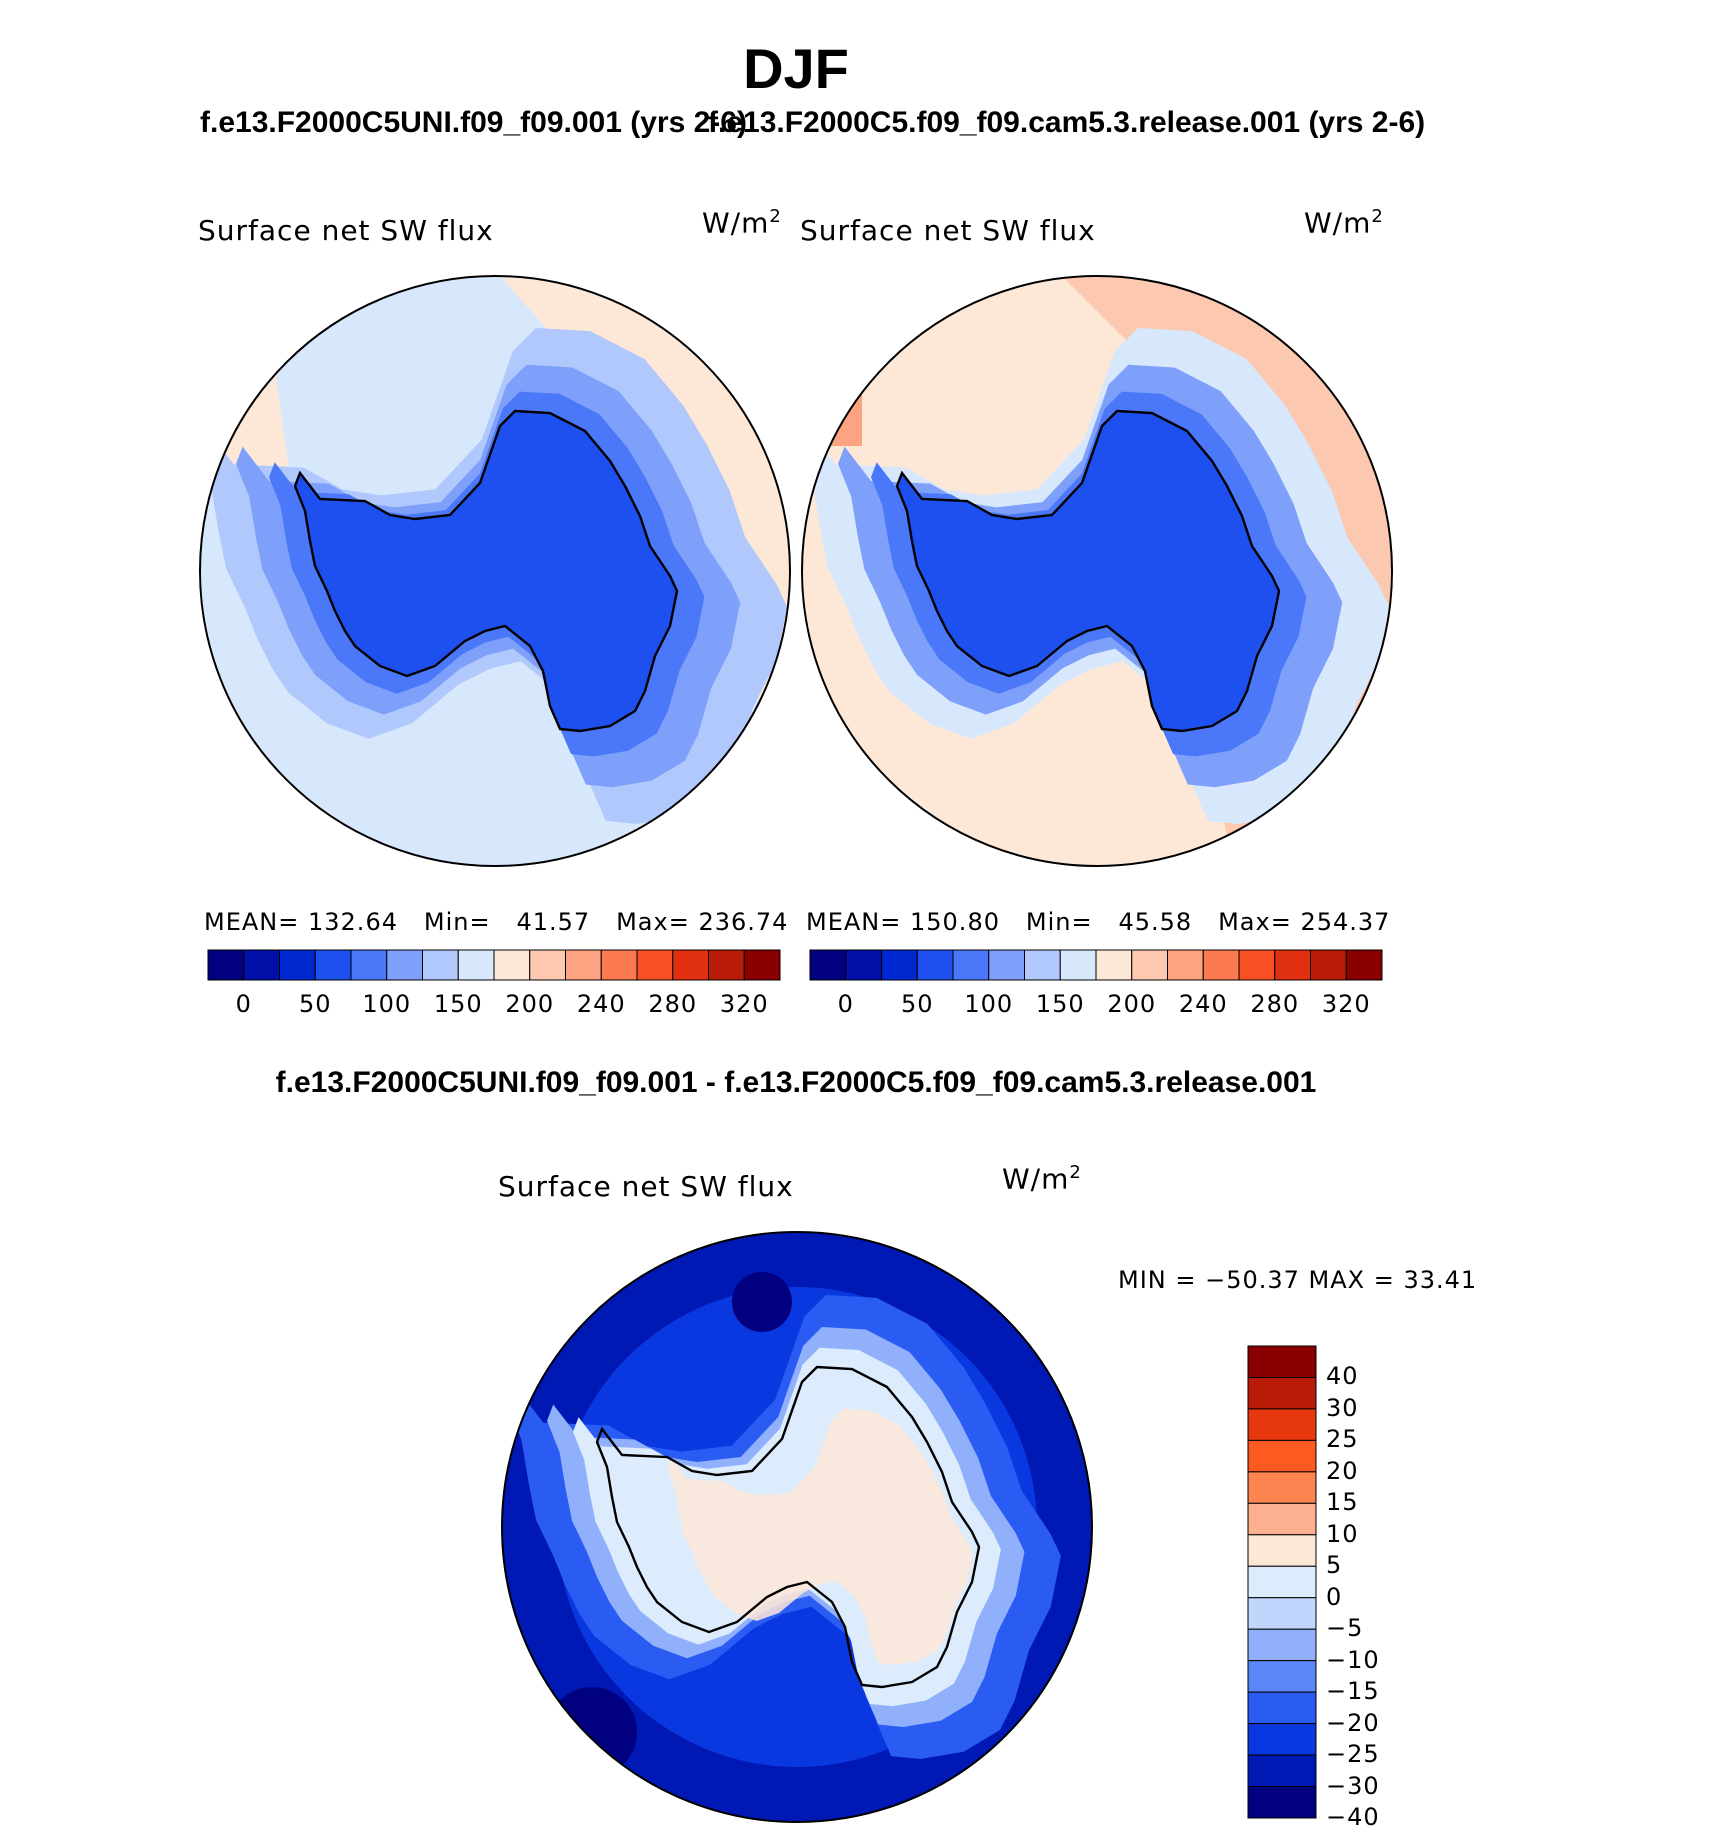 This screenshot has height=1840, width=1710. Describe the element at coordinates (530, 1004) in the screenshot. I see `colorbar-tick-label: 200` at that location.